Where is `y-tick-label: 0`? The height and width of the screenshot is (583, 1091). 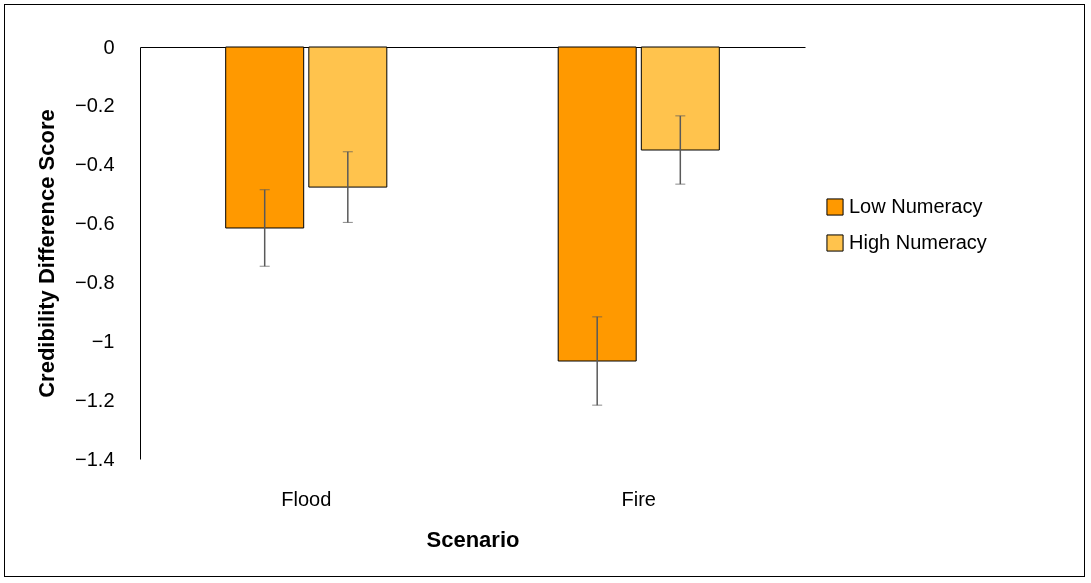
y-tick-label: 0 is located at coordinates (109, 46).